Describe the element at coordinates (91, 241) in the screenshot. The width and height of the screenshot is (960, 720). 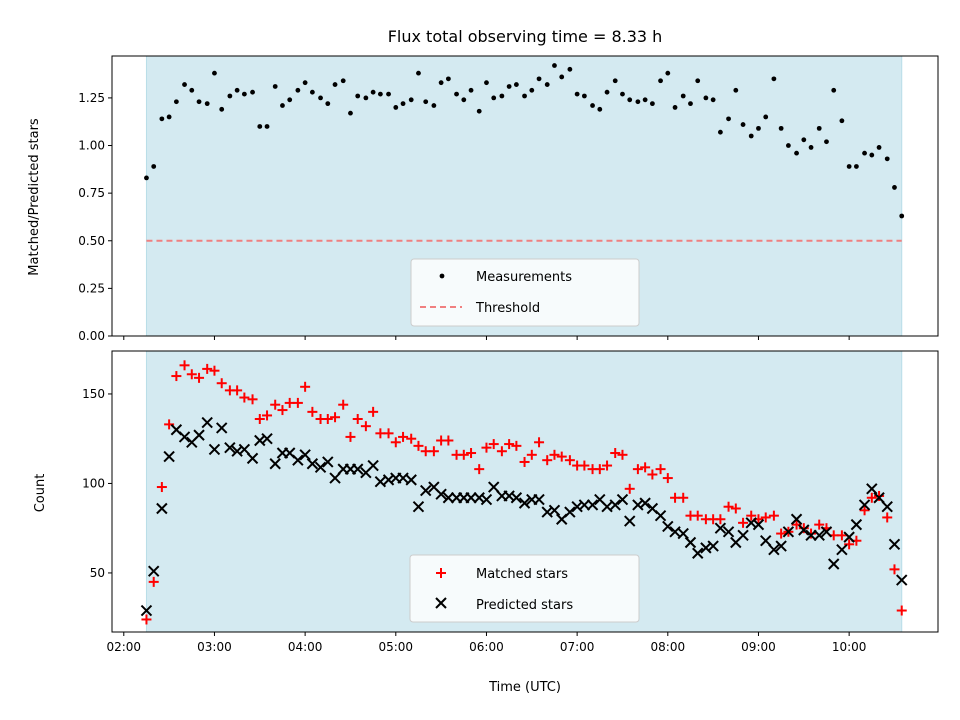
I see `y-tick-label: 0.50` at that location.